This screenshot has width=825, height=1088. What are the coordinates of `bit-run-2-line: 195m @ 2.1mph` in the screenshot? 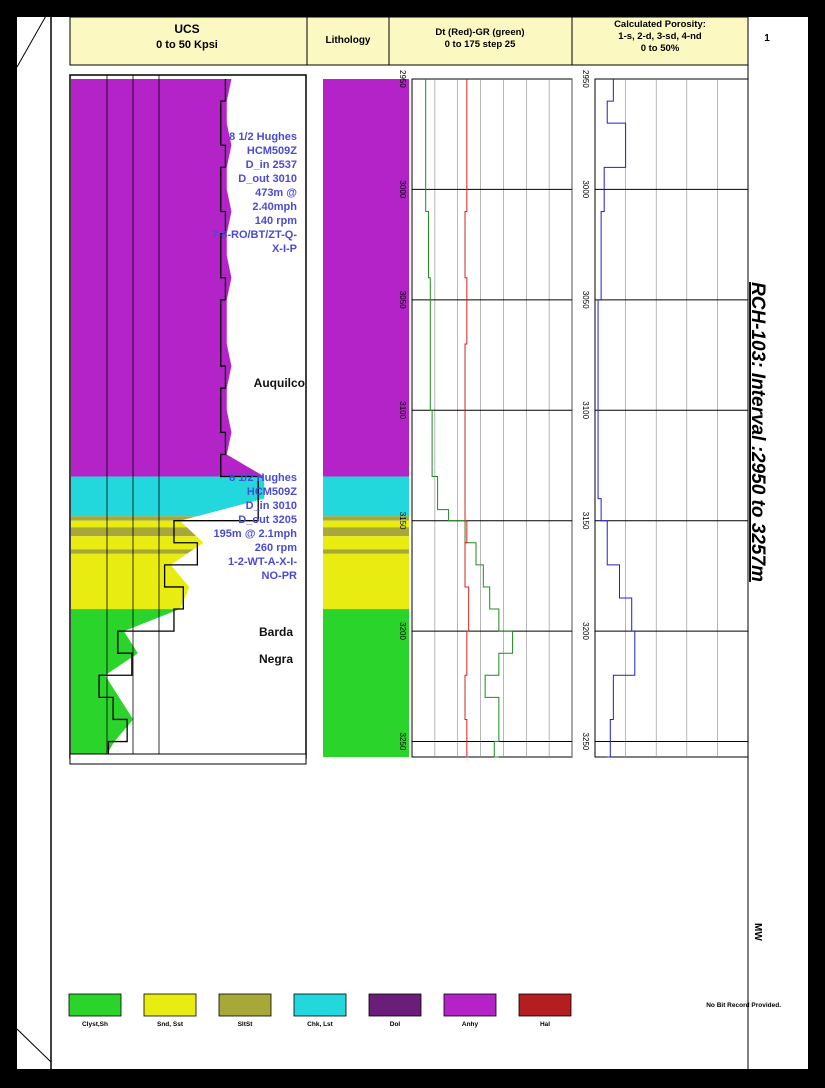 It's located at (256, 534).